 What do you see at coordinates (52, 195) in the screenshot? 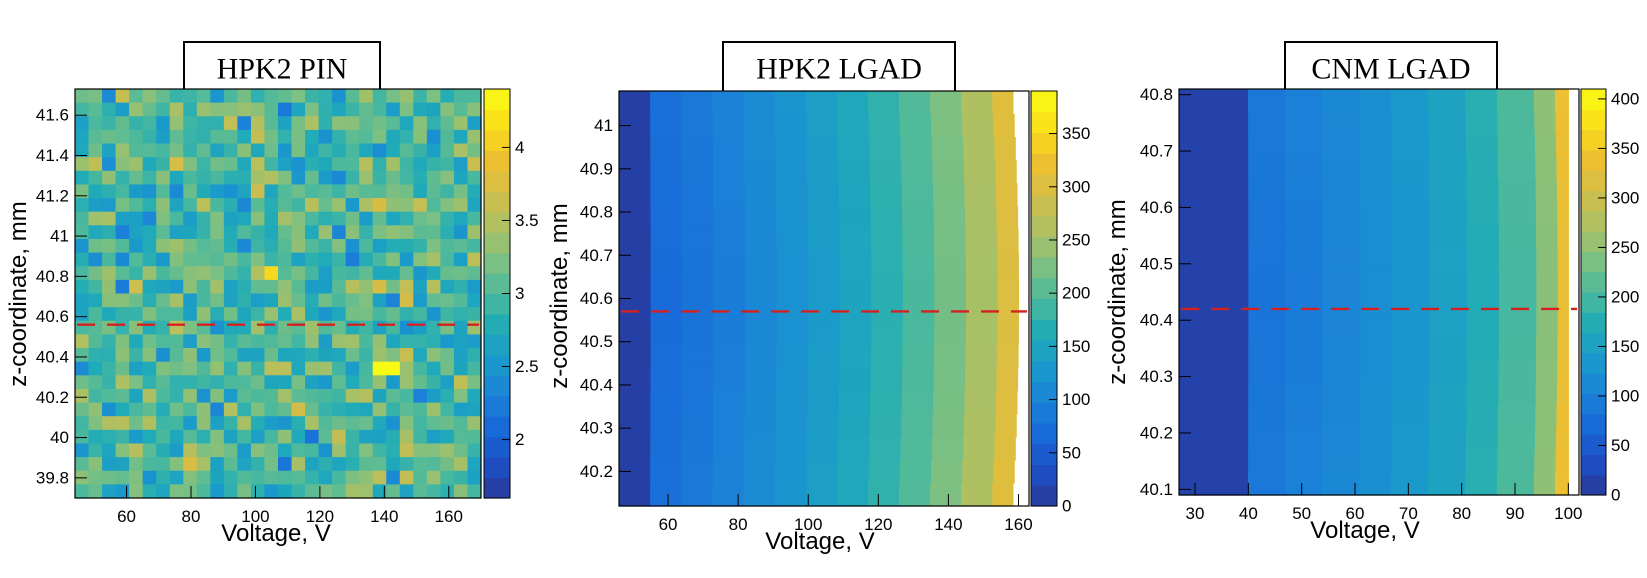
I see `y-tick-label: 41.2` at bounding box center [52, 195].